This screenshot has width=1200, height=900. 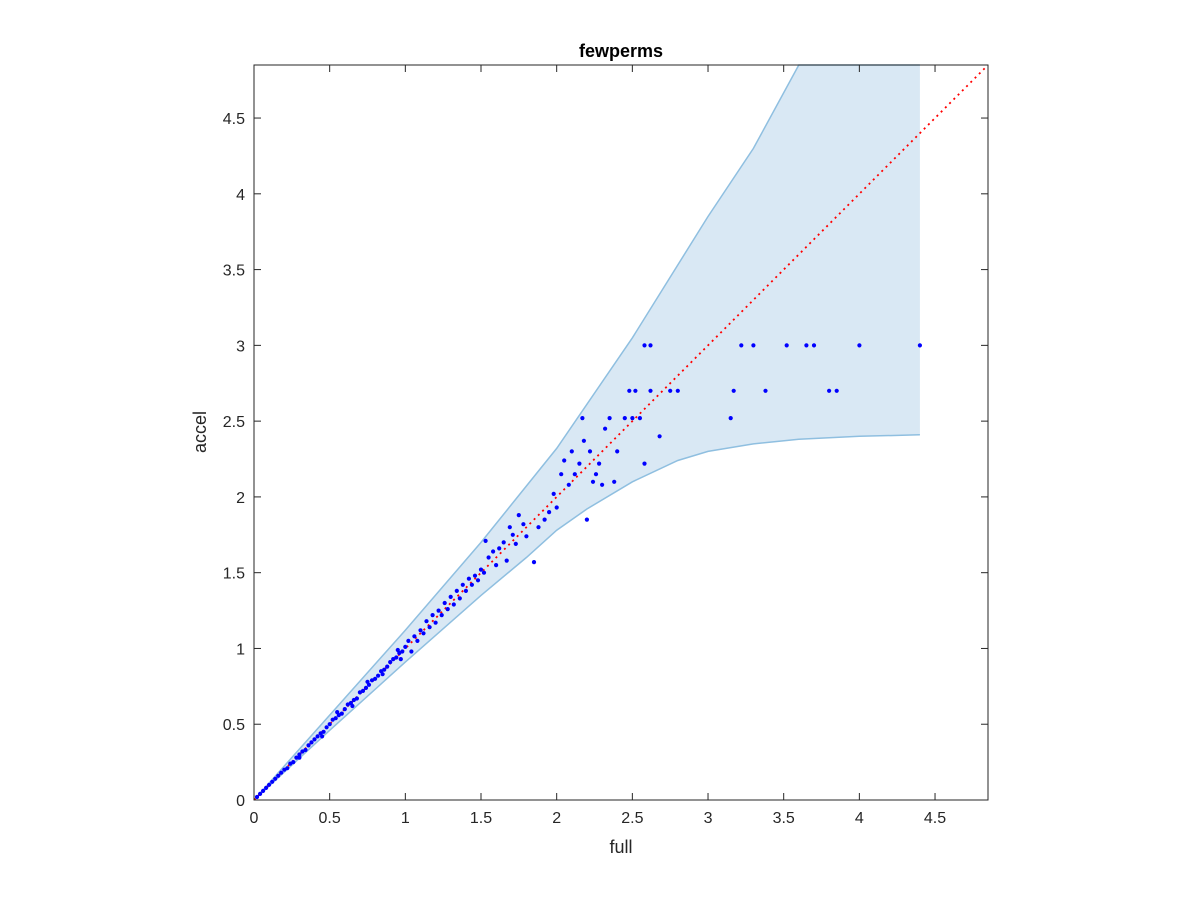 I want to click on y-tick-label: 4, so click(x=240, y=195).